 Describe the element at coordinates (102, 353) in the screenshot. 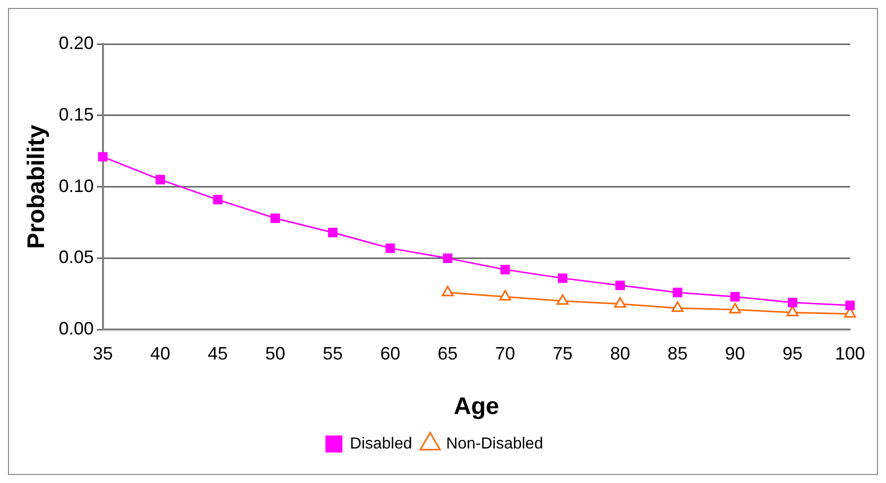

I see `x-tick-label: 35` at that location.